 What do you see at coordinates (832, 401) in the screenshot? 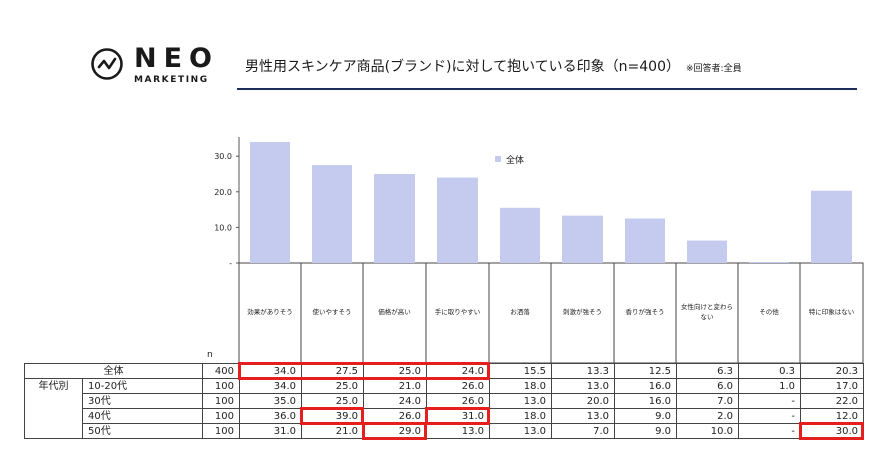
I see `value-cell: 22.0` at bounding box center [832, 401].